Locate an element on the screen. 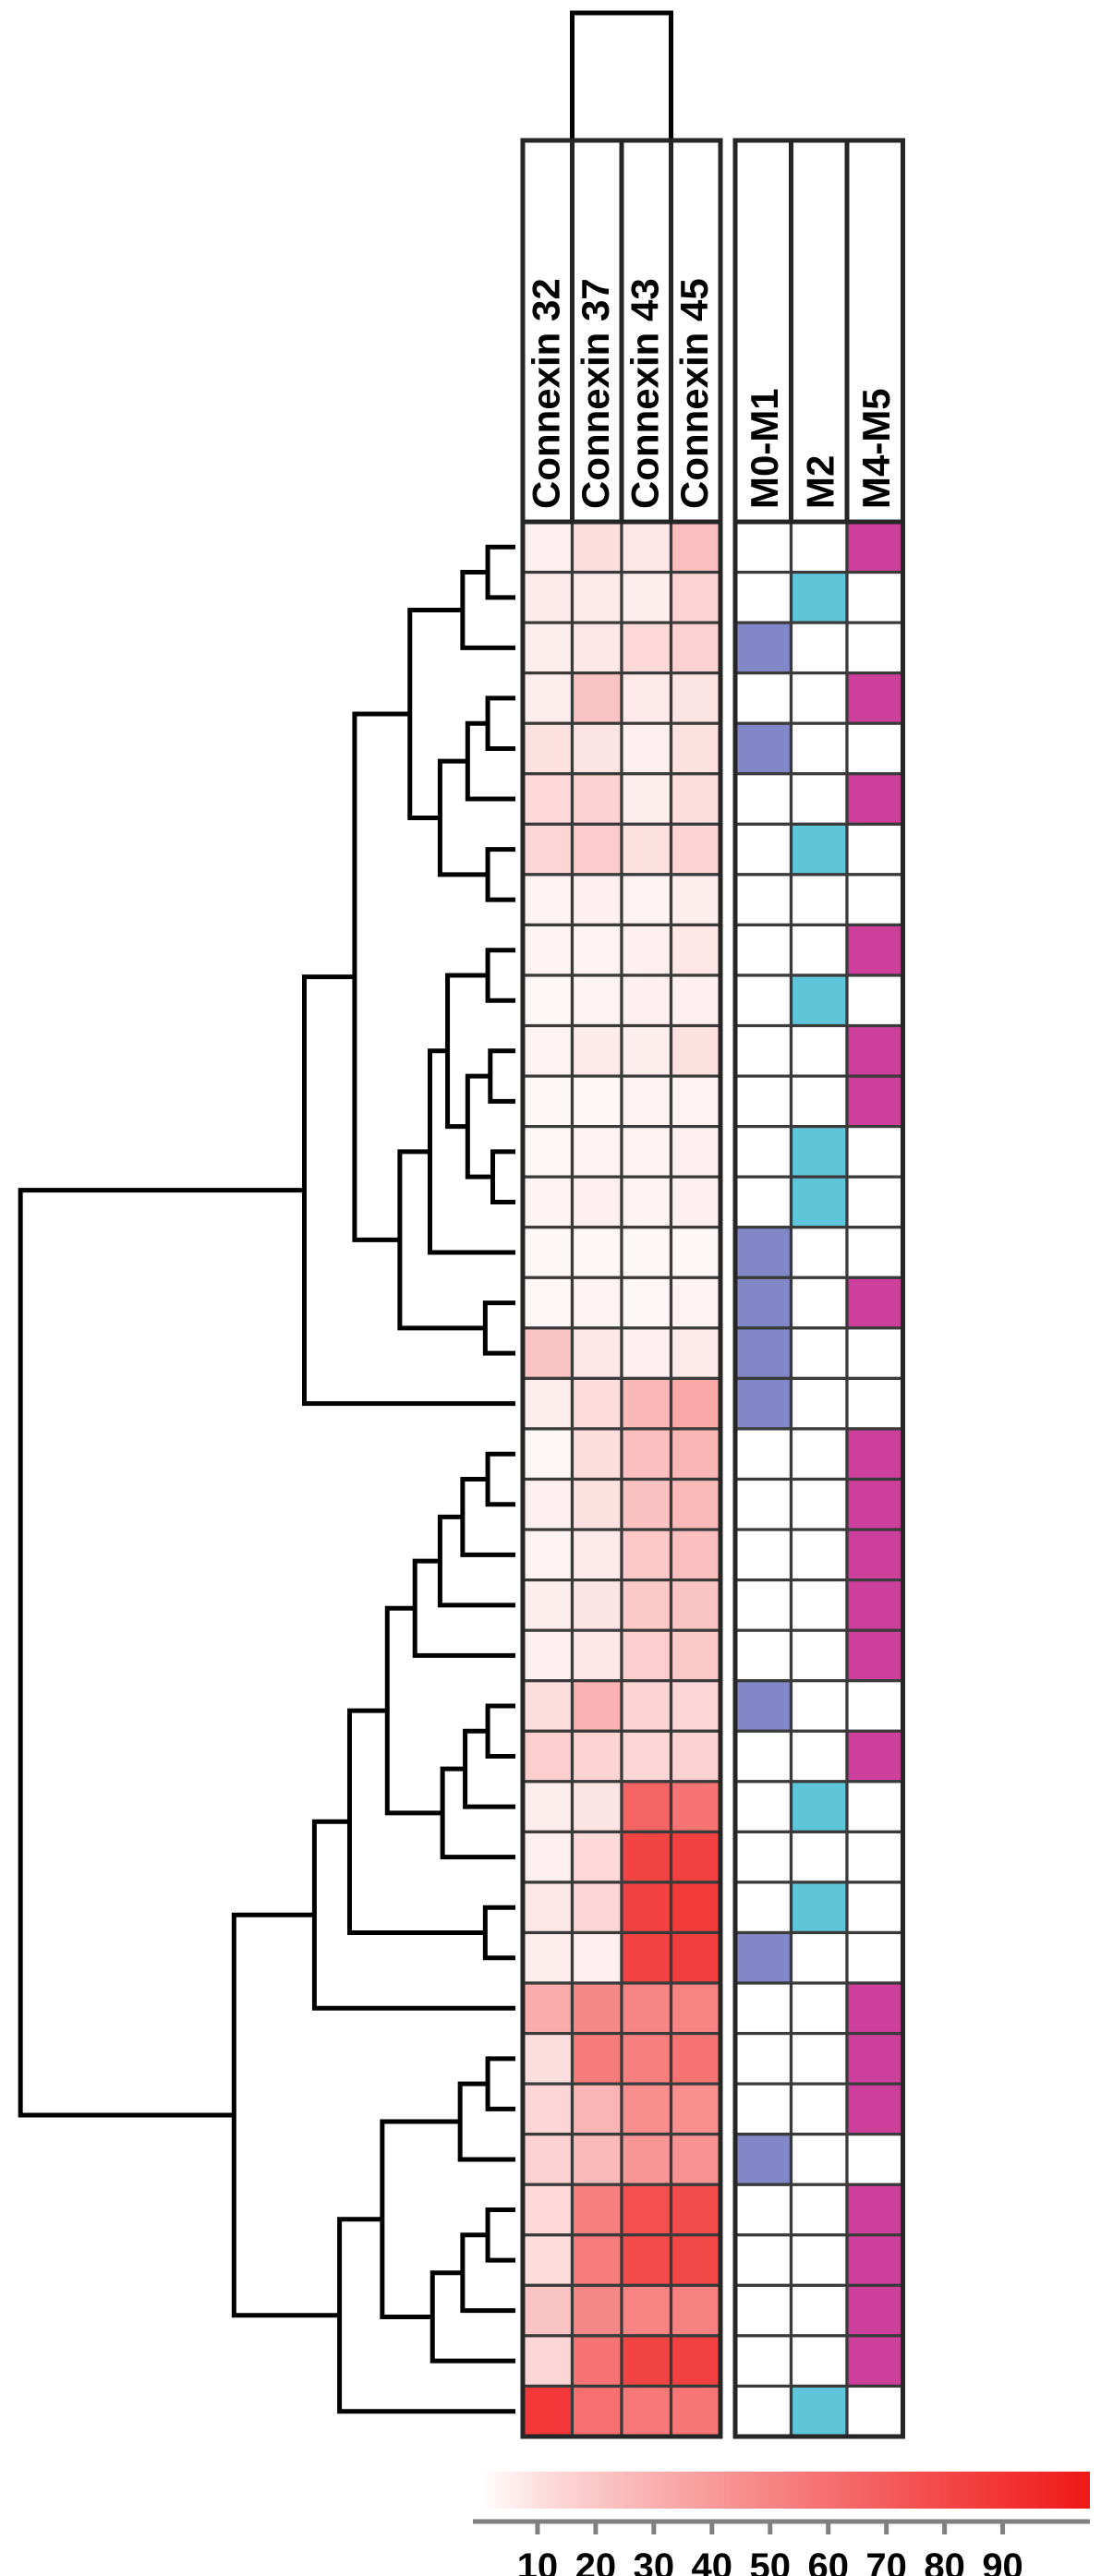 Image resolution: width=1113 pixels, height=2576 pixels. legend-gradient-bar is located at coordinates (785, 2490).